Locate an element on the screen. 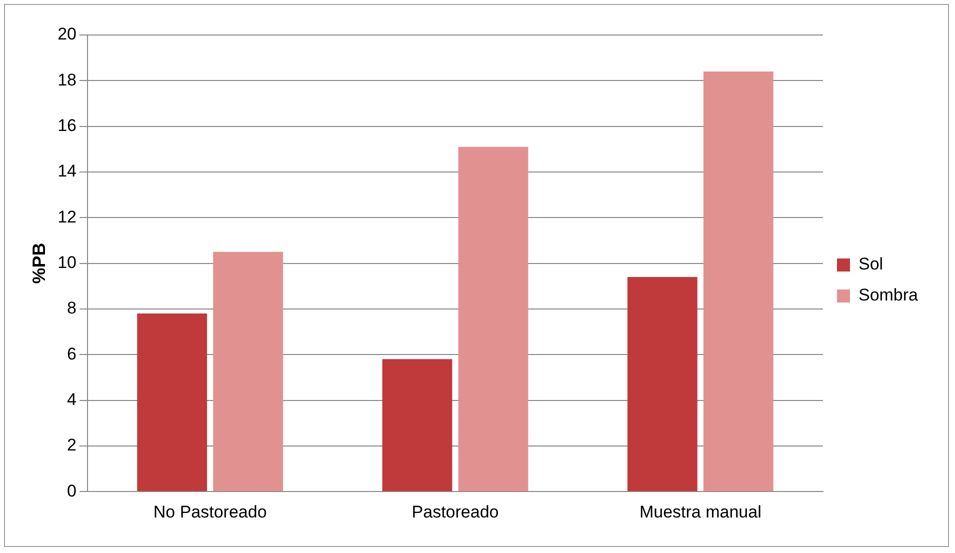 This screenshot has width=955, height=553. legend-label: Sol is located at coordinates (871, 264).